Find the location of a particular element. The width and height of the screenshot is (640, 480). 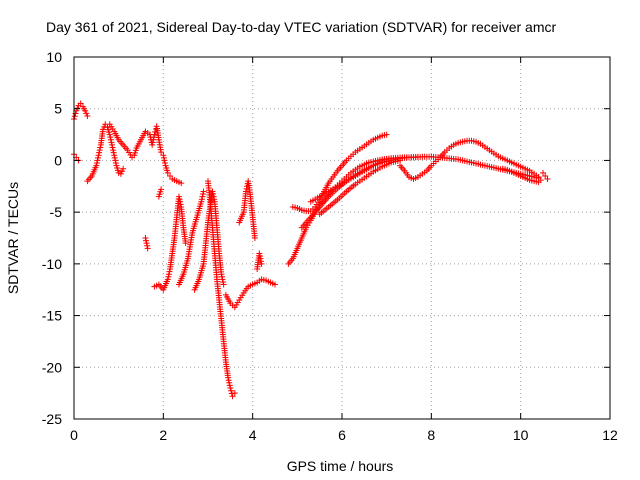

y-tick-label: -15 is located at coordinates (52, 316).